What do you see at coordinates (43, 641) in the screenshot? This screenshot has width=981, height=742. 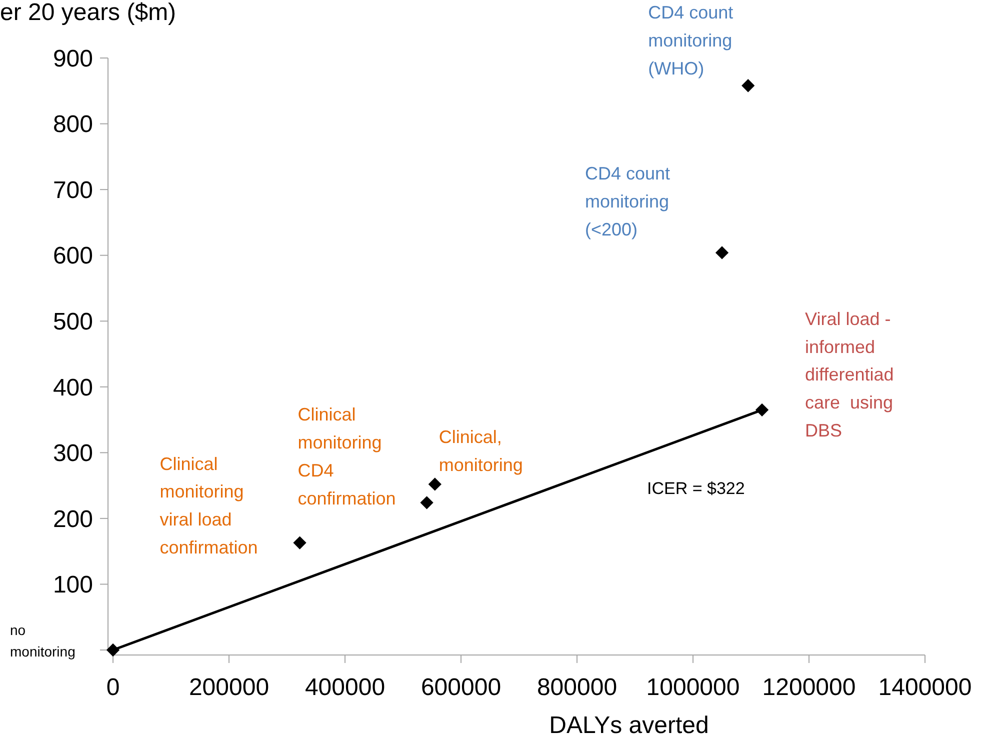 I see `annotation: no monitoring` at bounding box center [43, 641].